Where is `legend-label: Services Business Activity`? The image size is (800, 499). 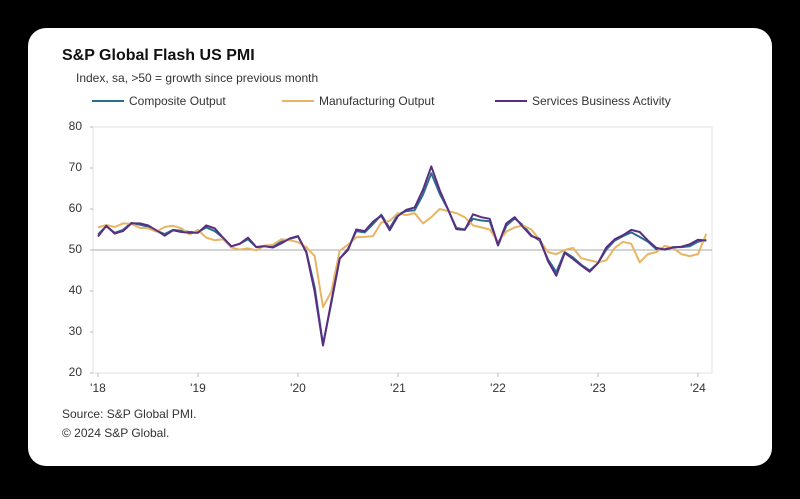 legend-label: Services Business Activity is located at coordinates (601, 101).